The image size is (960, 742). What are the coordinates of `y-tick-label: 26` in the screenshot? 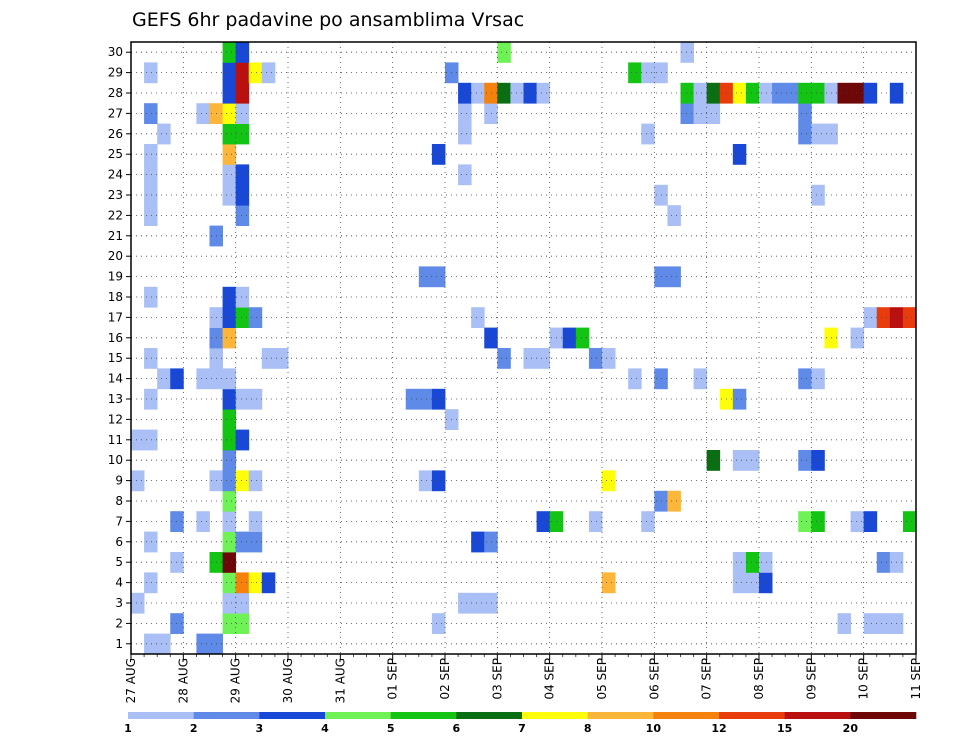 It's located at (115, 134).